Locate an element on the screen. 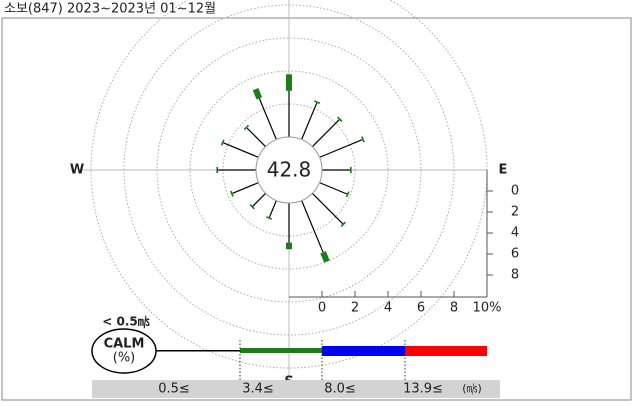  speed-unit: (㎧) is located at coordinates (472, 388).